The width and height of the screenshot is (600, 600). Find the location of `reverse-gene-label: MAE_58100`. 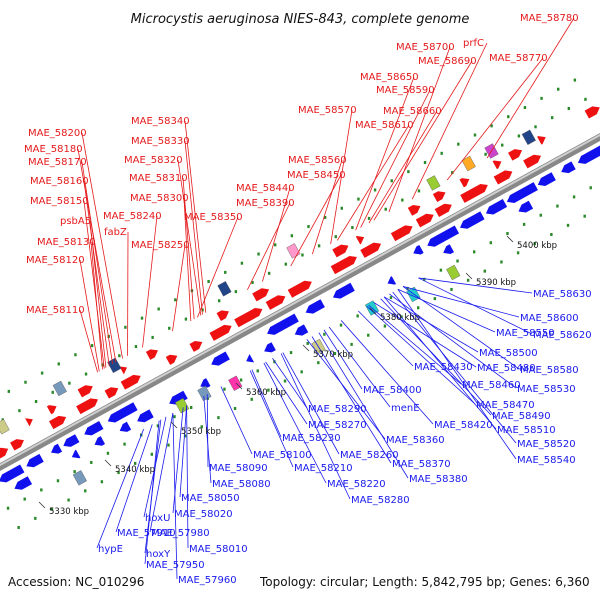

reverse-gene-label: MAE_58100 is located at coordinates (282, 455).